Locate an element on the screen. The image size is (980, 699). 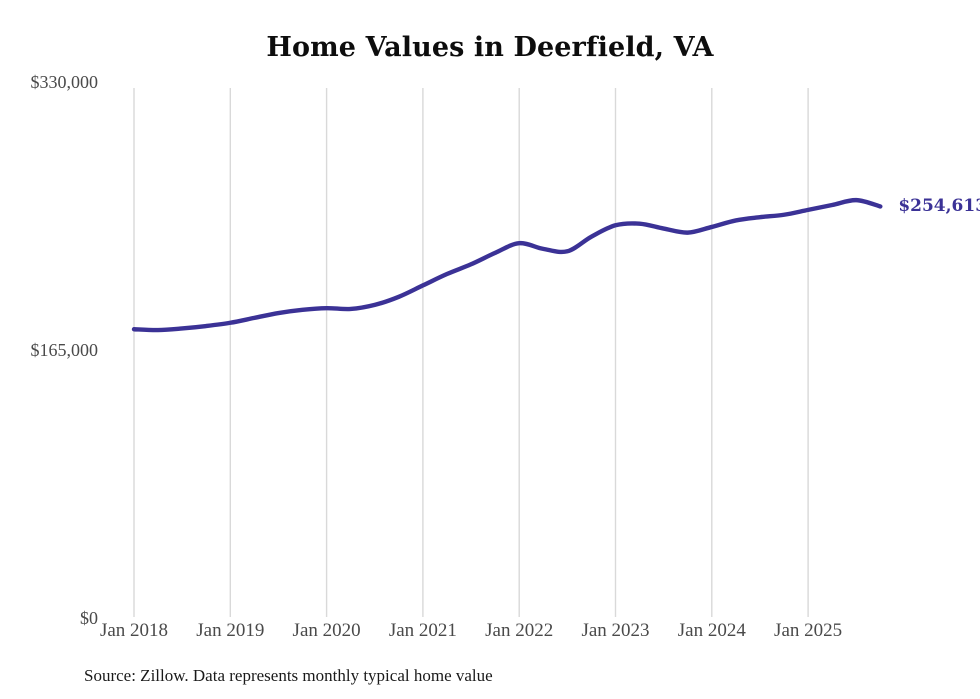
y-tick-label-0: $0 is located at coordinates (89, 618).